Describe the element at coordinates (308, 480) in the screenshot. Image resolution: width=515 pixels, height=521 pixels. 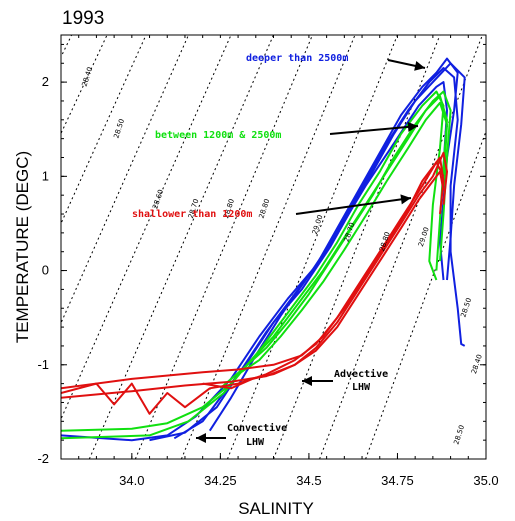
I see `x-tick-label: 34.5` at that location.